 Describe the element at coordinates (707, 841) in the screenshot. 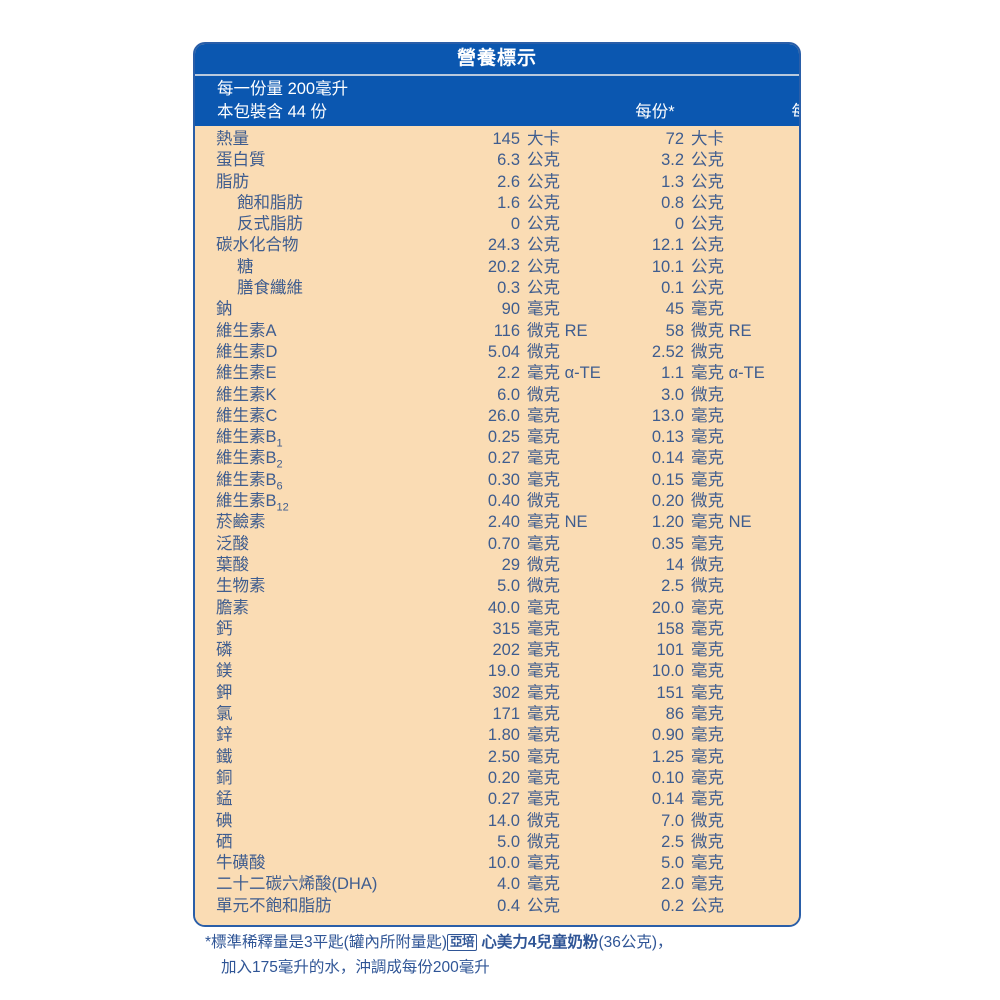

I see `unit-per-100ml: 微克` at that location.